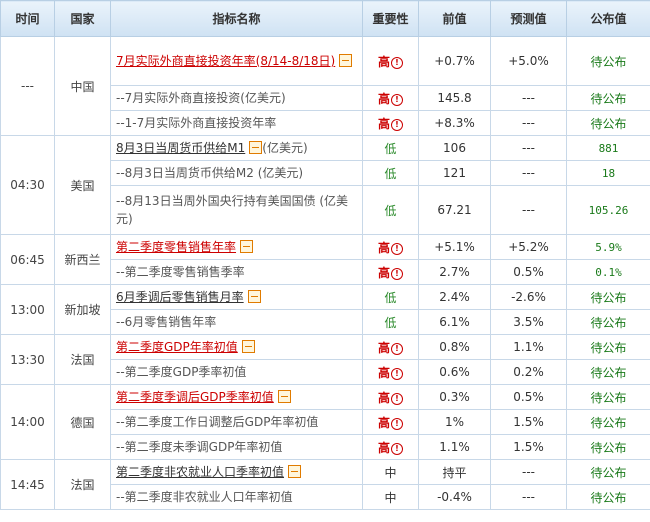  I want to click on table-row: --8月3日当周货币供给M2 (亿美元) 低 121 --- 18, so click(325, 173).